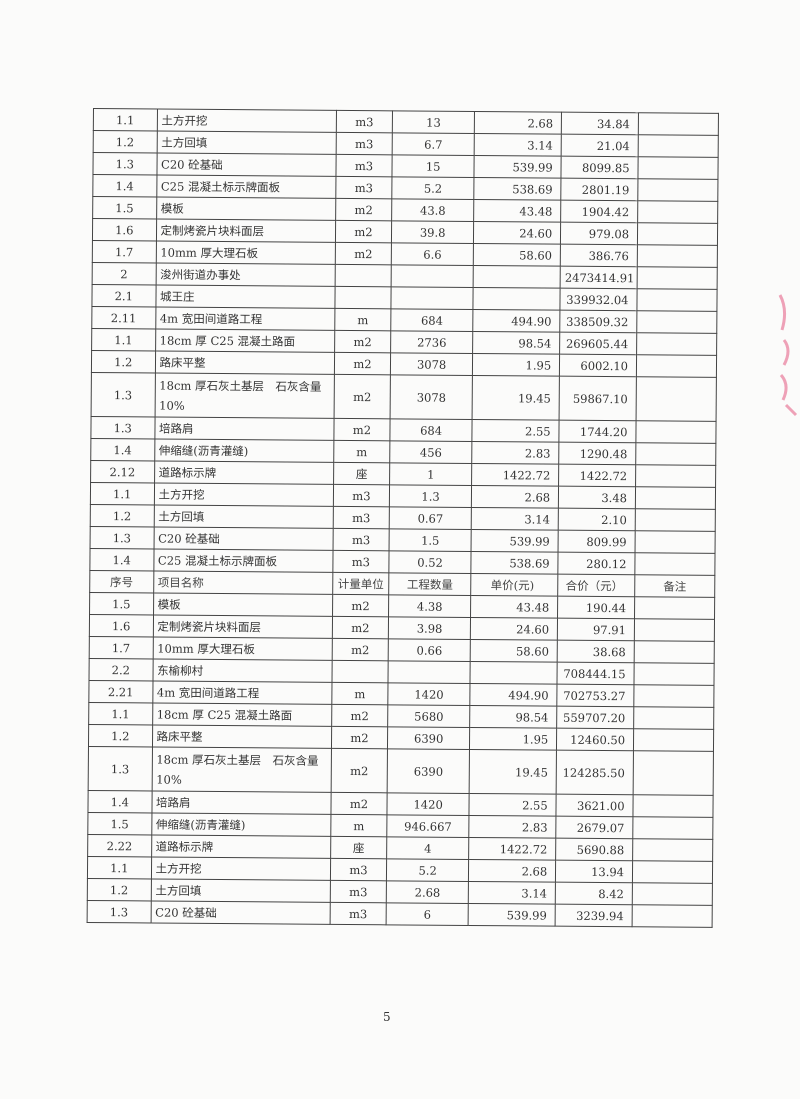  What do you see at coordinates (596, 673) in the screenshot?
I see `cell-total: 708444.15` at bounding box center [596, 673].